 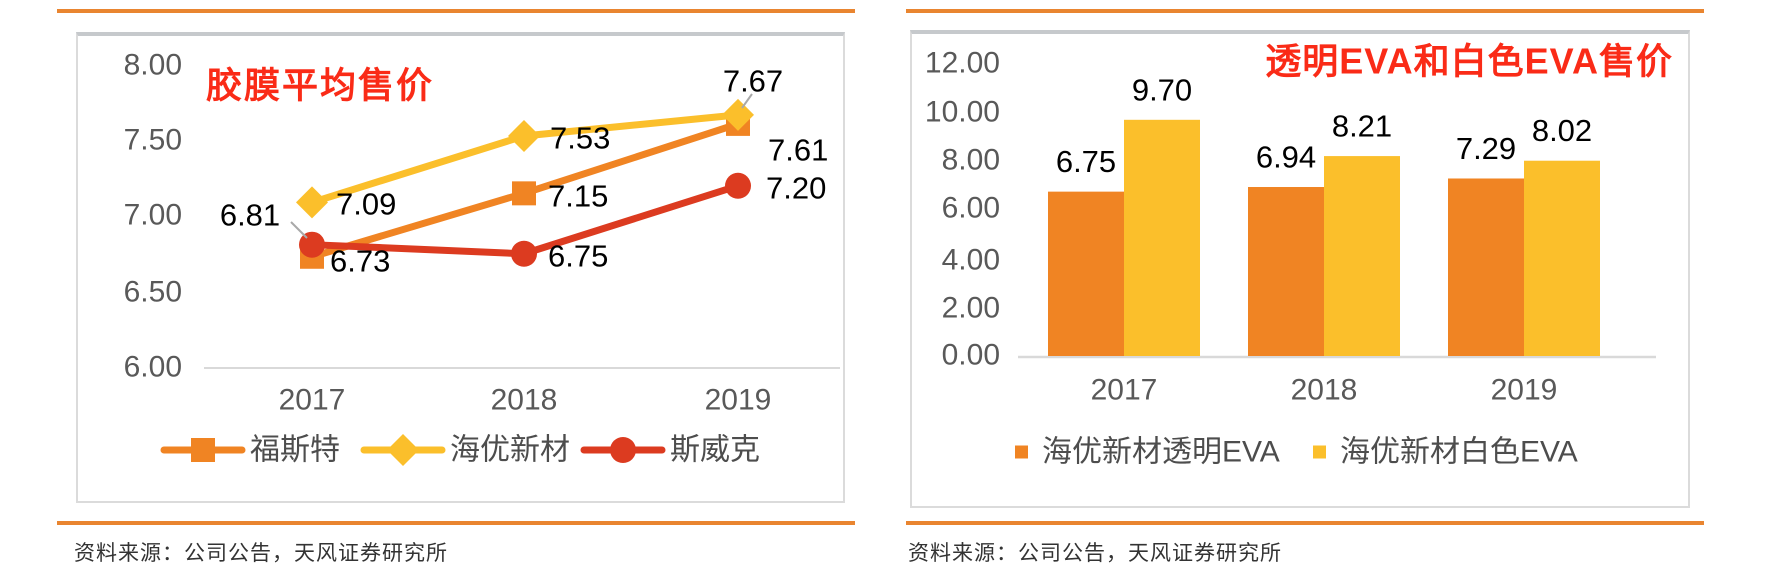 I want to click on y-axis-tick-label: 10.00, so click(x=962, y=112).